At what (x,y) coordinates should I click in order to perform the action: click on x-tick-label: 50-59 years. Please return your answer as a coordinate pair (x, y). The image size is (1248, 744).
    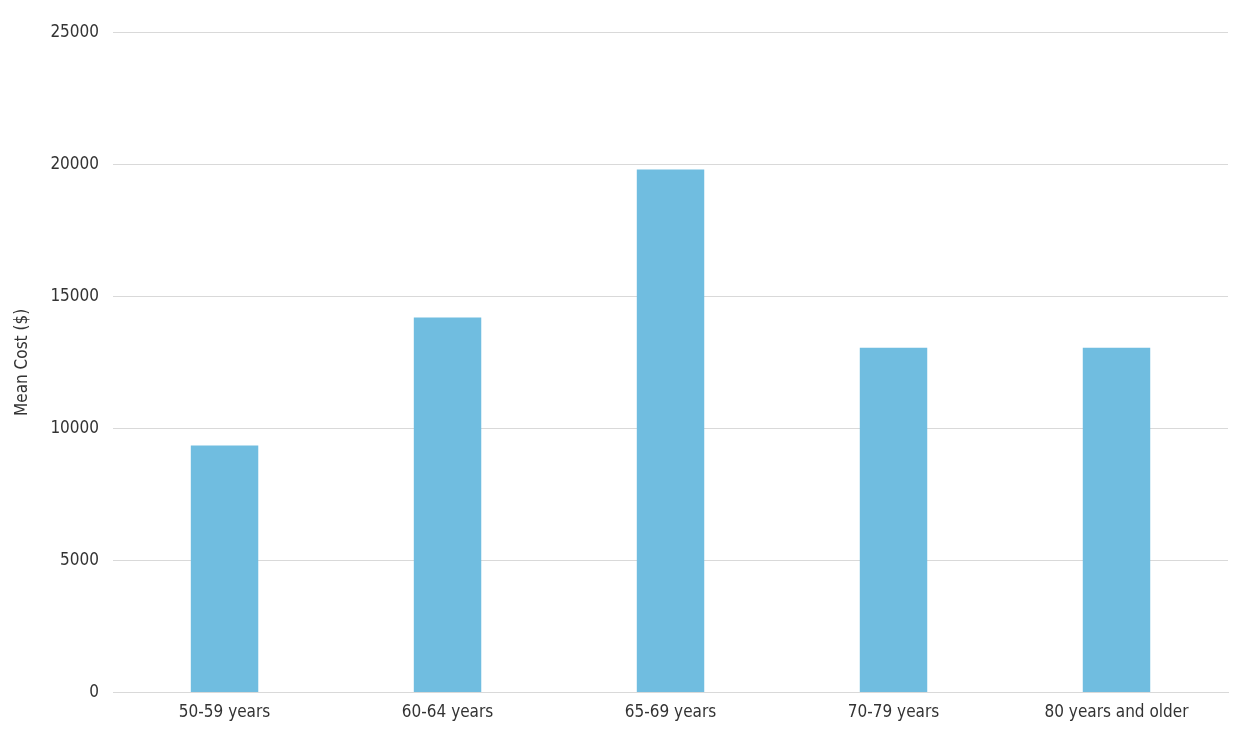
    Looking at the image, I should click on (224, 711).